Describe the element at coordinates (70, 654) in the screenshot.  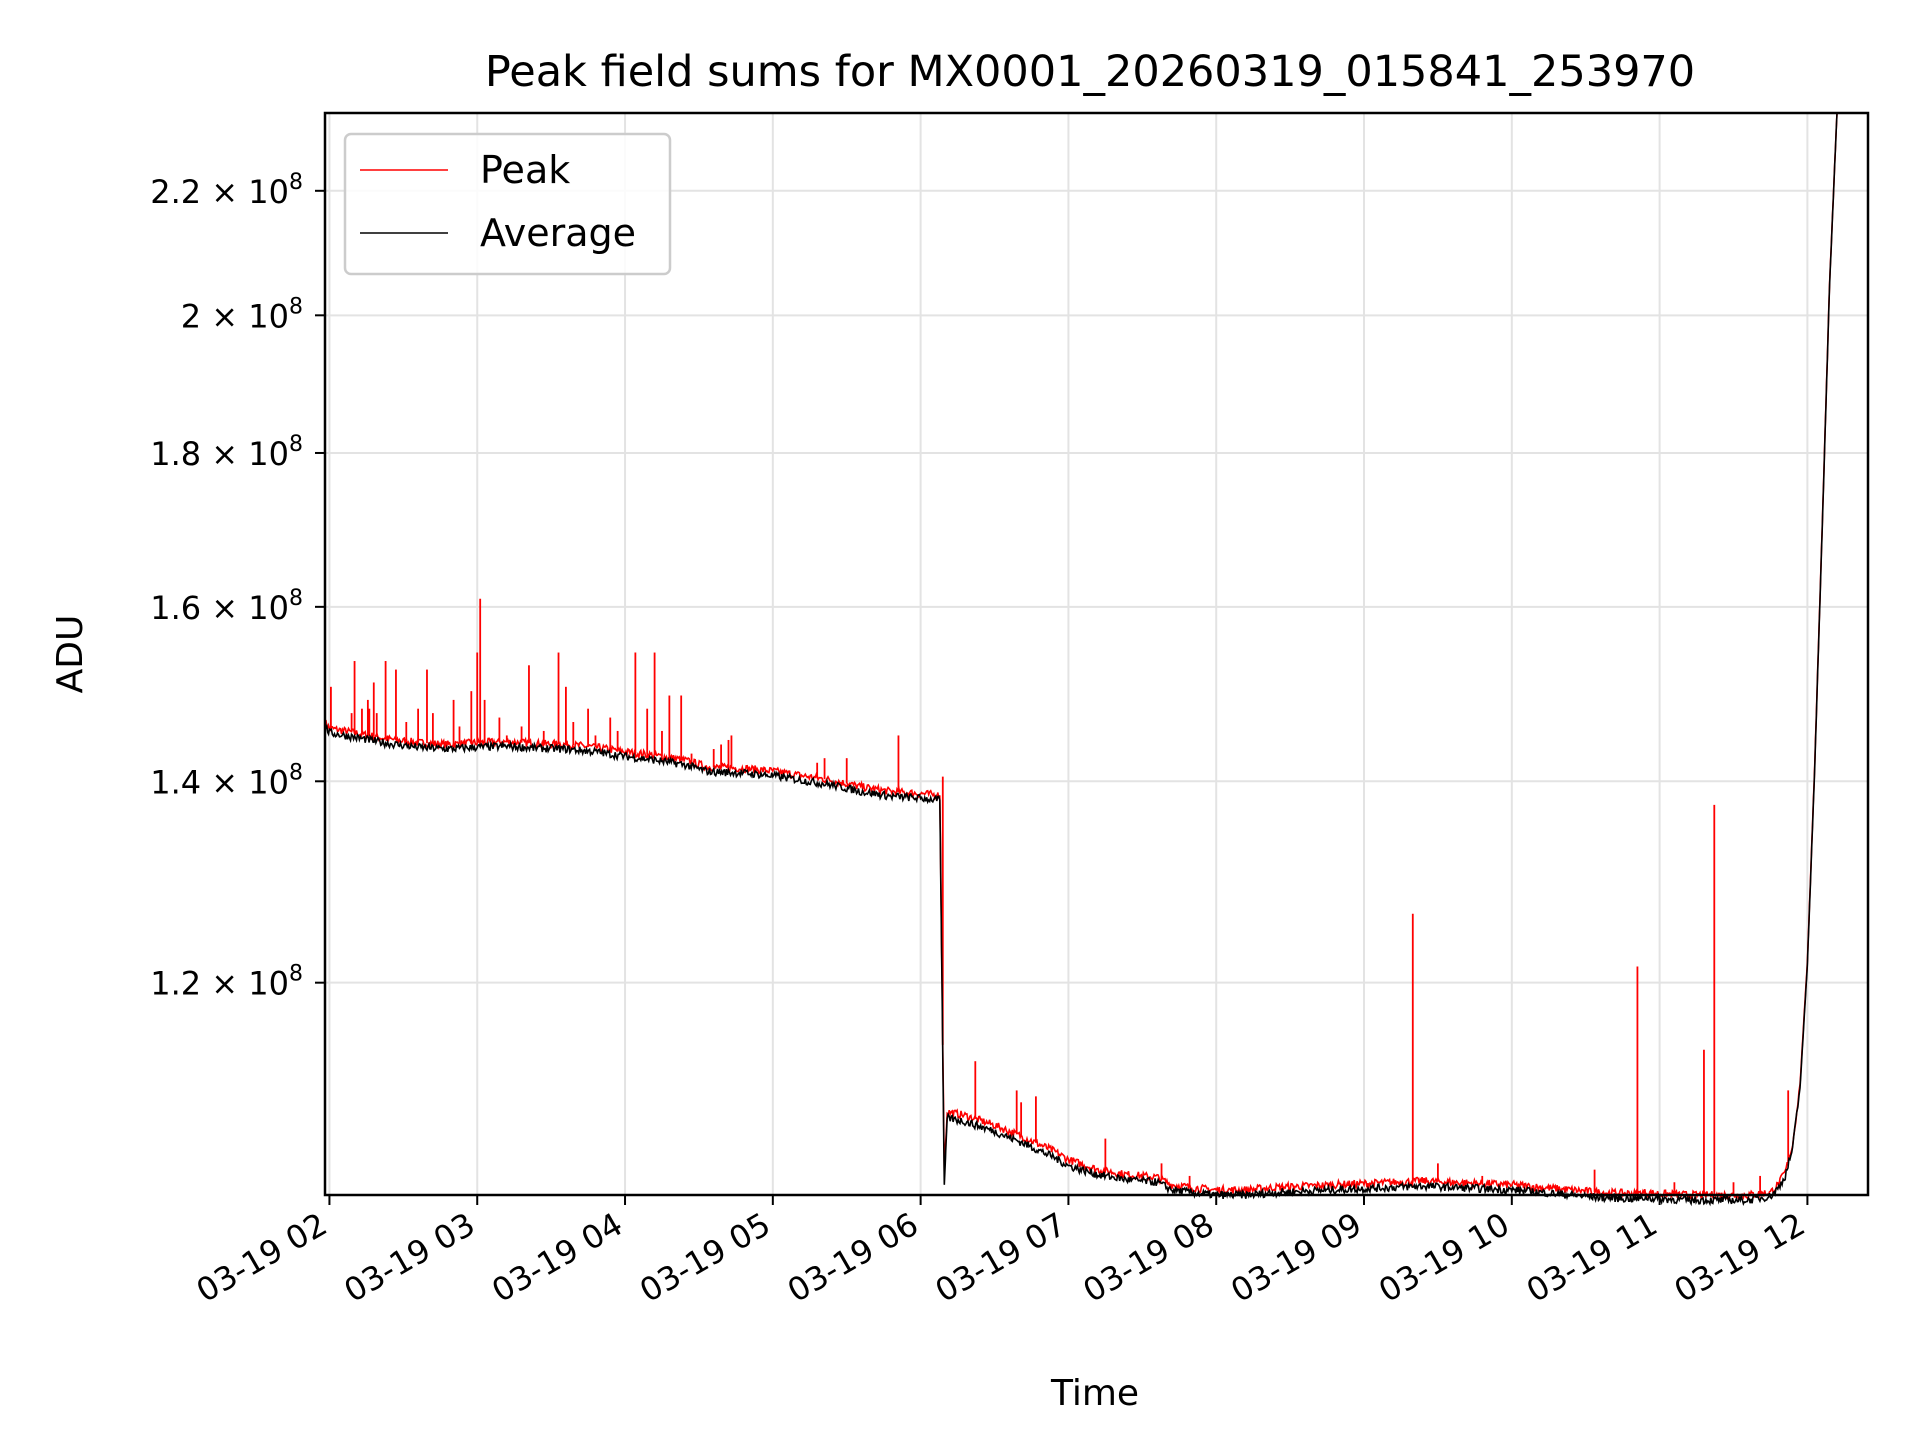
I see `y-axis-label: ADU` at that location.